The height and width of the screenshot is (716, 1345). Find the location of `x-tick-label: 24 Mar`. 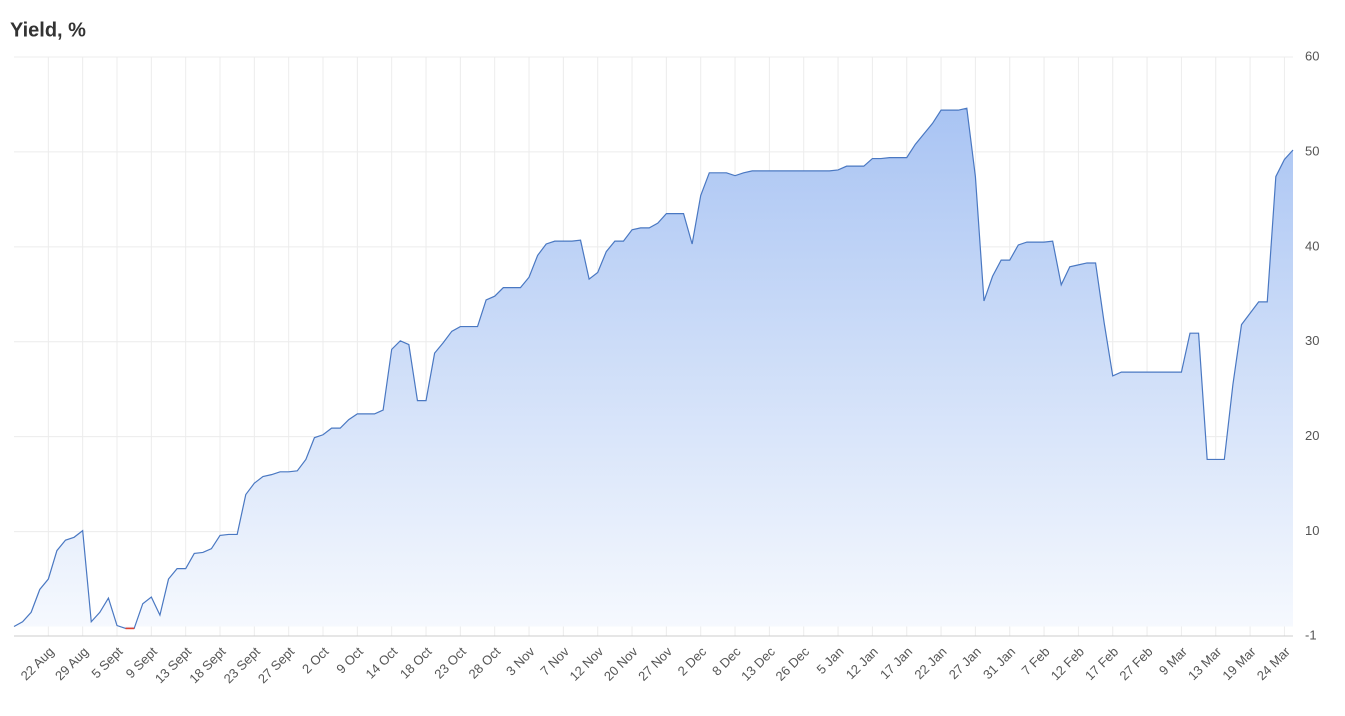

x-tick-label: 24 Mar is located at coordinates (1274, 663).